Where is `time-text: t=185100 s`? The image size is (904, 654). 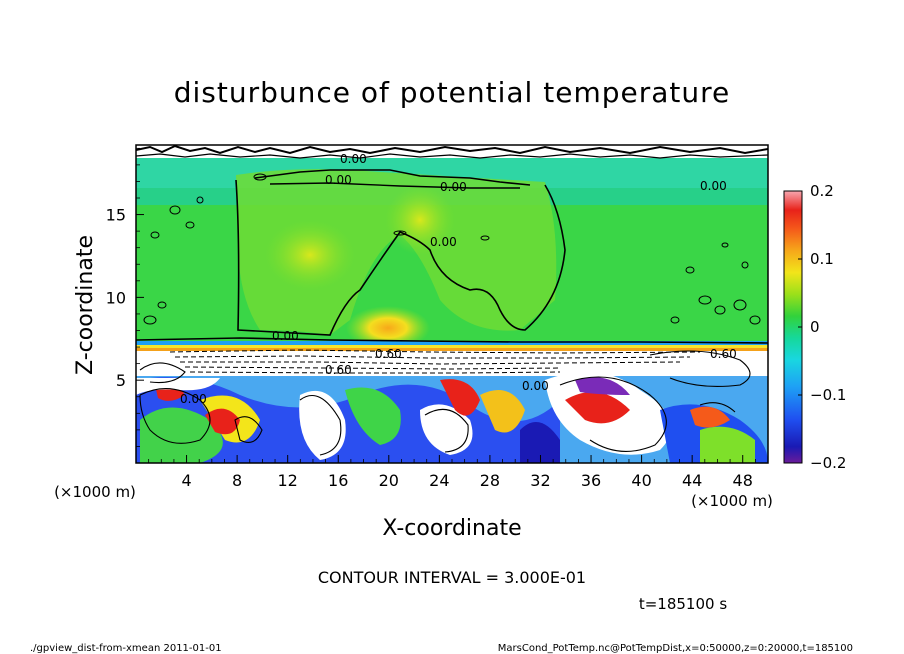
time-text: t=185100 s is located at coordinates (683, 604).